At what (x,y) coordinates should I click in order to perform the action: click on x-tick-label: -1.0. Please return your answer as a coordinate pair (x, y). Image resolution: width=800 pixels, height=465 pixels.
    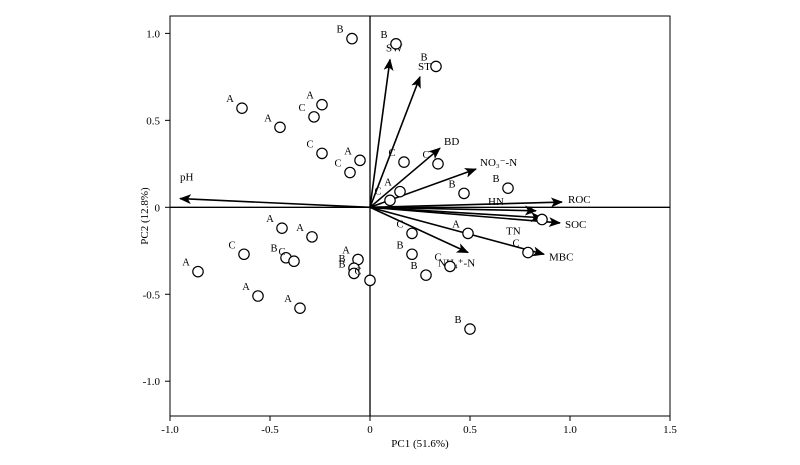
    Looking at the image, I should click on (170, 430).